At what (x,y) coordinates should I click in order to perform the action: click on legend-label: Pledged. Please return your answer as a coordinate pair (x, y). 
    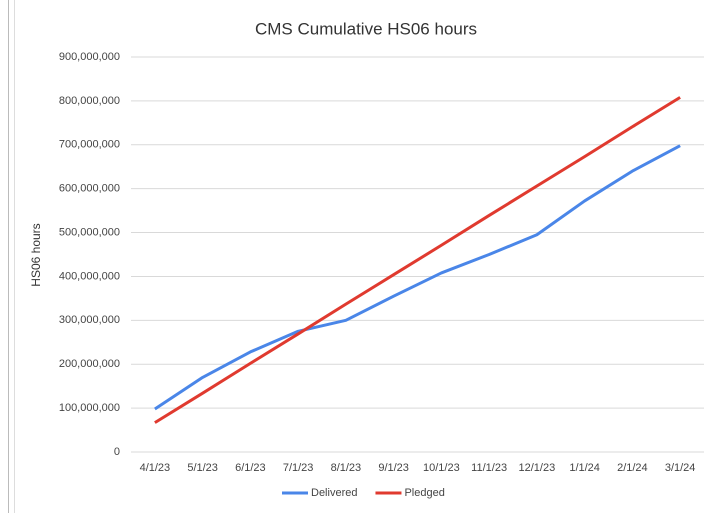
    Looking at the image, I should click on (424, 493).